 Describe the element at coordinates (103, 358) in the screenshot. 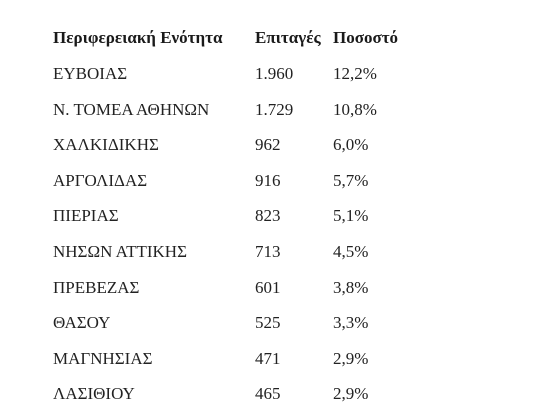

I see `table-cell: ΜΑΓΝΗΣΙΑΣ` at that location.